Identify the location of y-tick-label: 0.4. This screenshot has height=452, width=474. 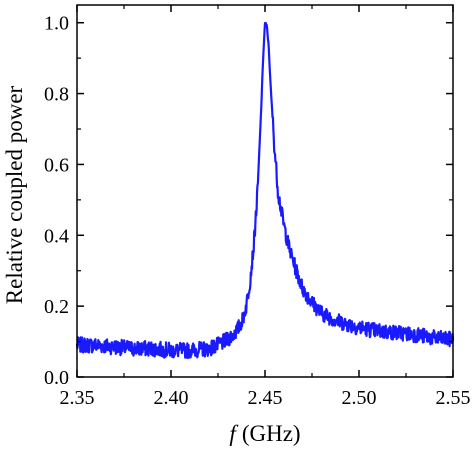
(56, 236).